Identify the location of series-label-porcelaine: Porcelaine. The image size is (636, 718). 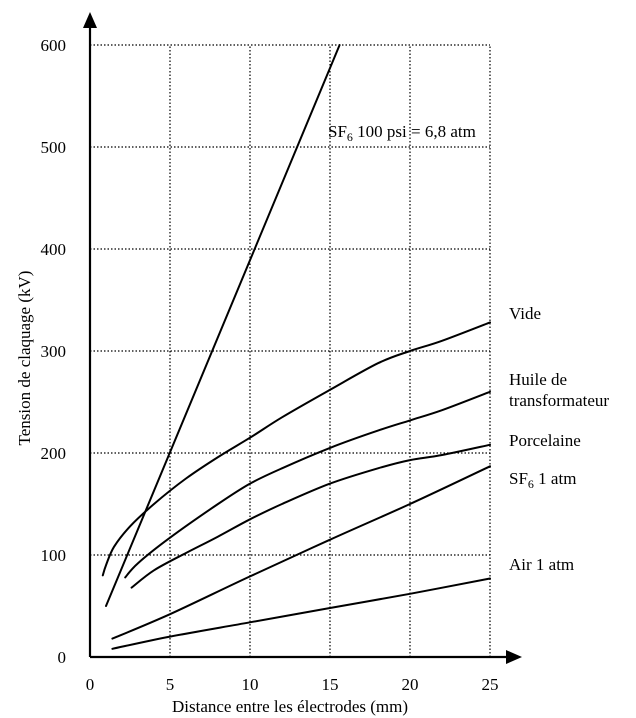
(545, 440).